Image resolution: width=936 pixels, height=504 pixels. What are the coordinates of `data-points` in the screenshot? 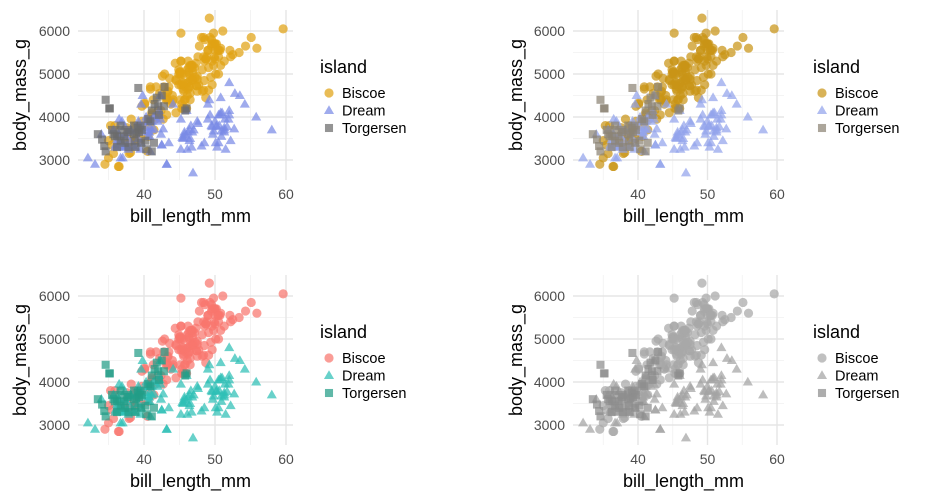 It's located at (678, 360).